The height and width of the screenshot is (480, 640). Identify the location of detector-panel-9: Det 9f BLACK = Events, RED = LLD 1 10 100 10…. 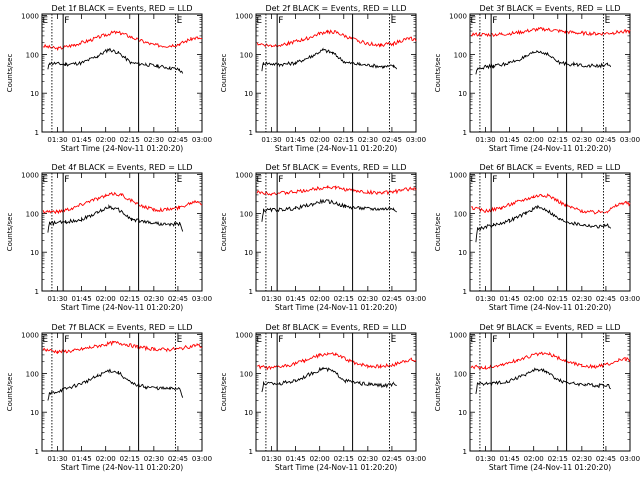
(537, 397).